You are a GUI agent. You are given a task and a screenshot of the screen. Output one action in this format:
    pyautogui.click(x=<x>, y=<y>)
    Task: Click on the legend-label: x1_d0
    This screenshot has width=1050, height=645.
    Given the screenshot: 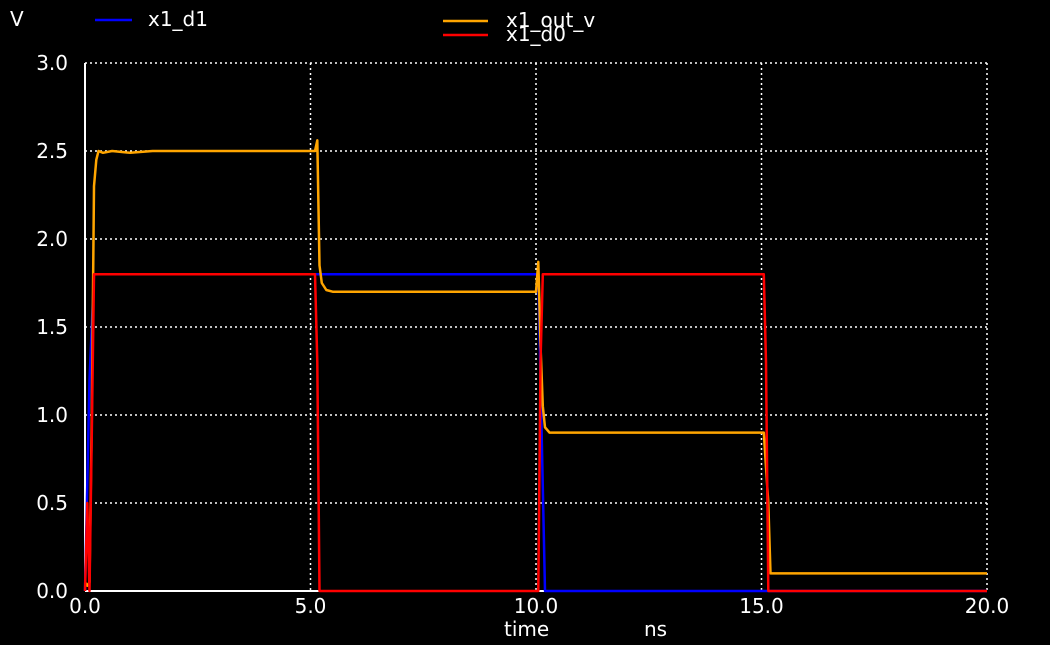 What is the action you would take?
    pyautogui.click(x=536, y=34)
    